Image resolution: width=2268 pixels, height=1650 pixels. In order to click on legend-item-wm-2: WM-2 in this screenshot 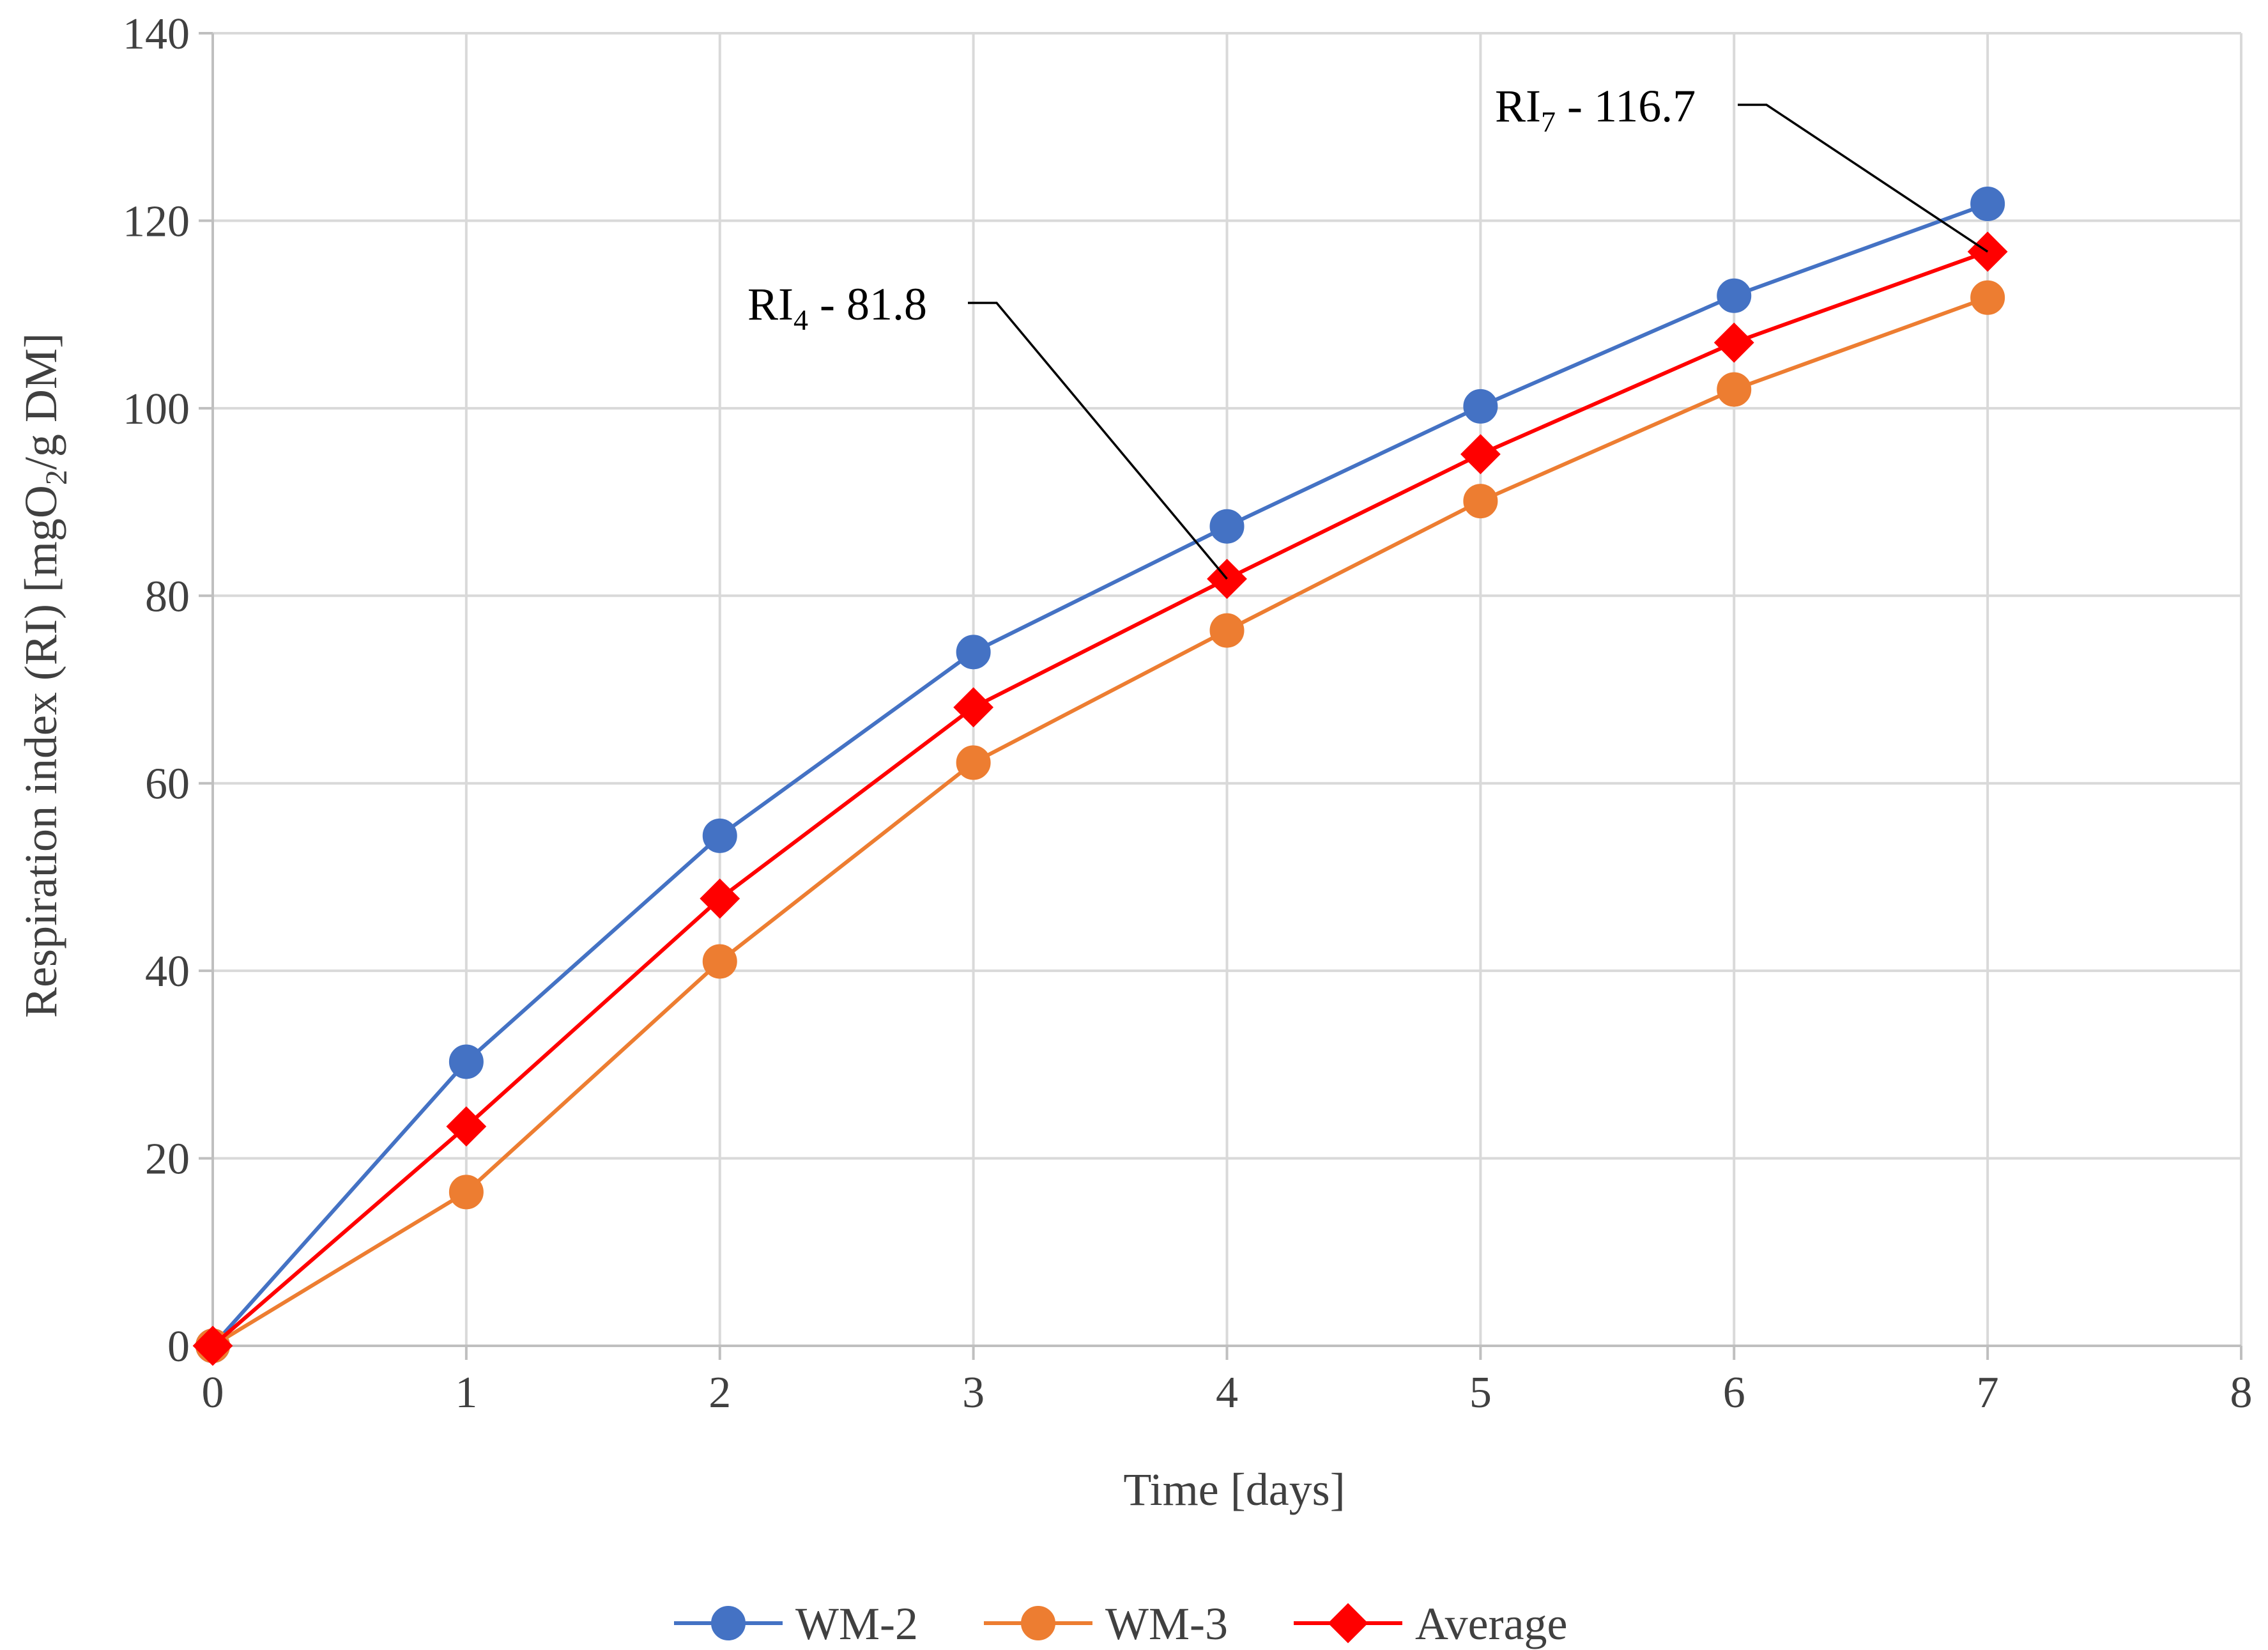, I will do `click(796, 1623)`.